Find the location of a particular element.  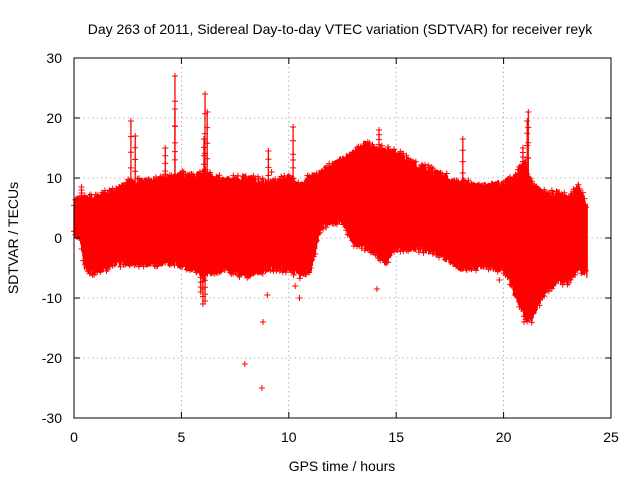

y-tick-label: -20 is located at coordinates (52, 358).